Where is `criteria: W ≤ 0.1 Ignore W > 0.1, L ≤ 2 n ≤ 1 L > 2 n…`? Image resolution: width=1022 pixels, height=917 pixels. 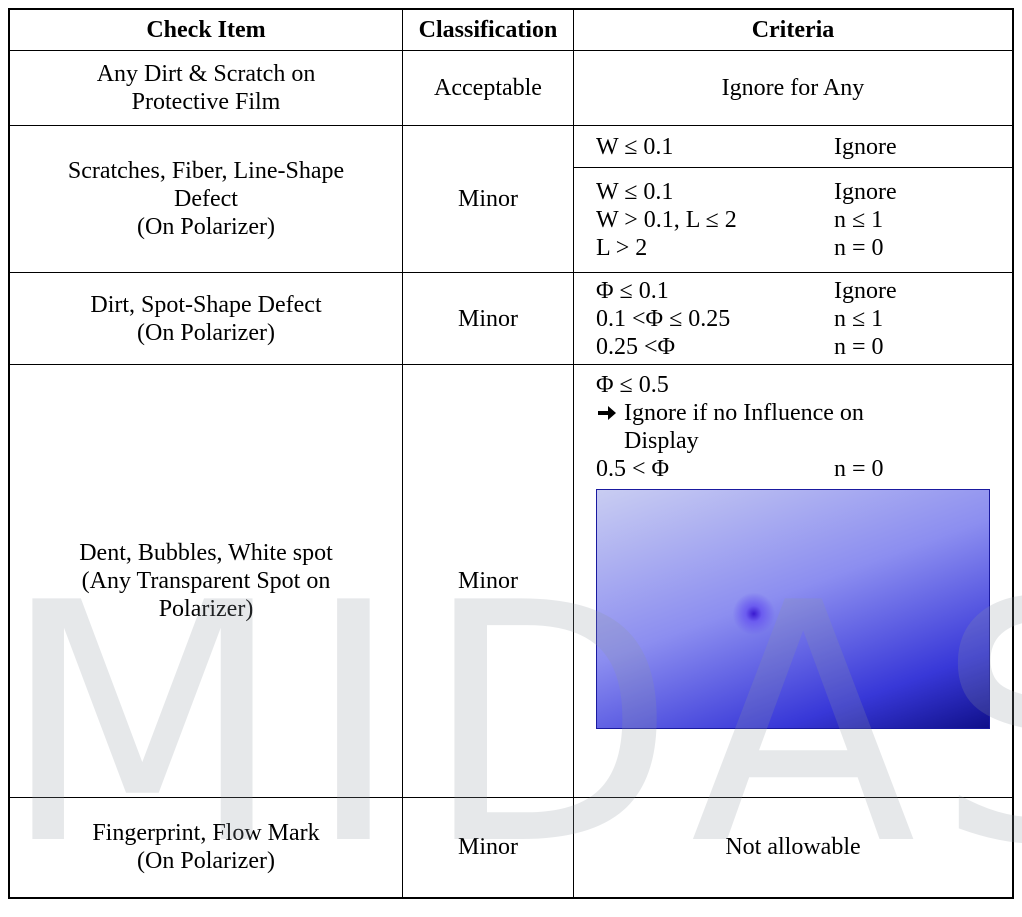
criteria: W ≤ 0.1 Ignore W > 0.1, L ≤ 2 n ≤ 1 L > 2 n… is located at coordinates (793, 220).